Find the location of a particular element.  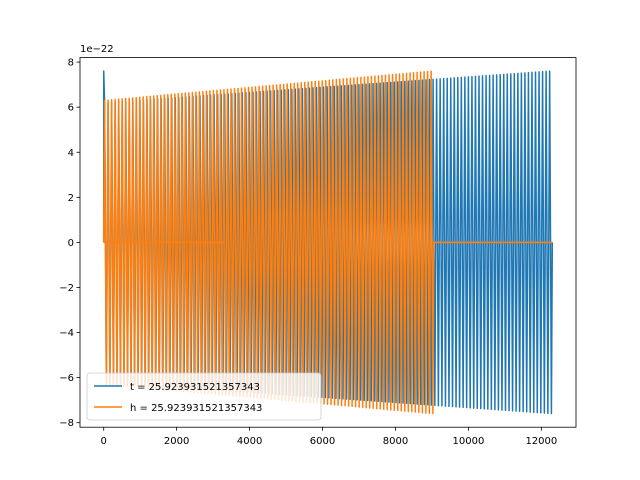

legend-box is located at coordinates (204, 396).